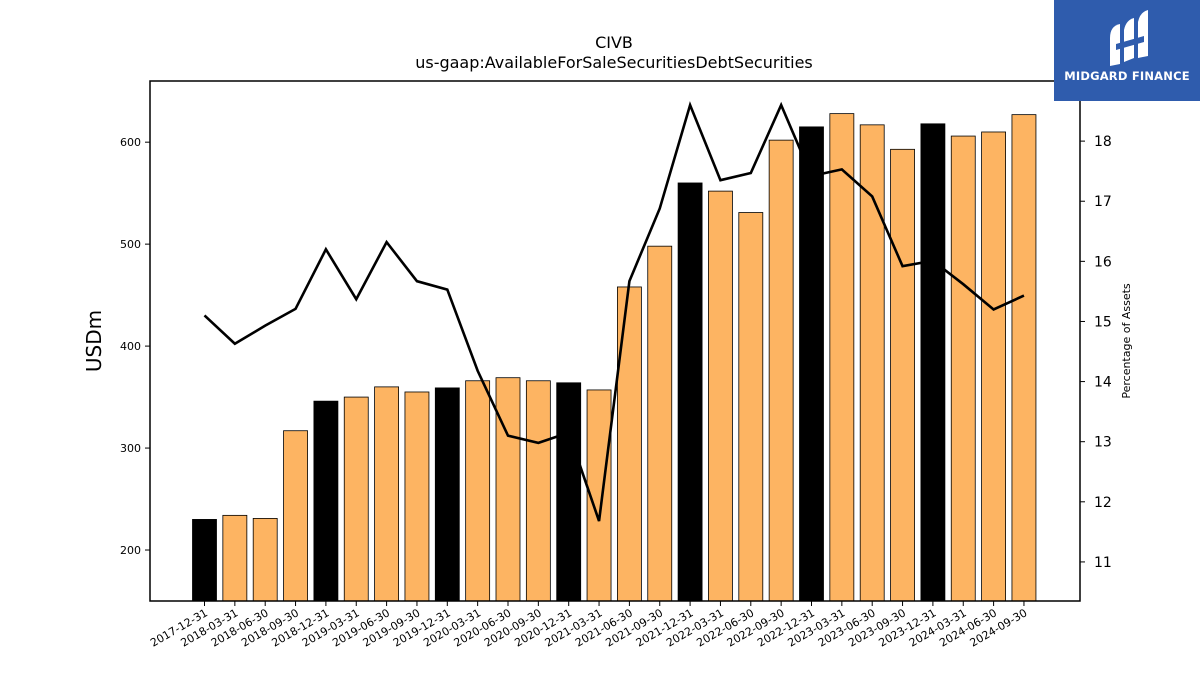  I want to click on y2-tick-label: 15, so click(1103, 322).